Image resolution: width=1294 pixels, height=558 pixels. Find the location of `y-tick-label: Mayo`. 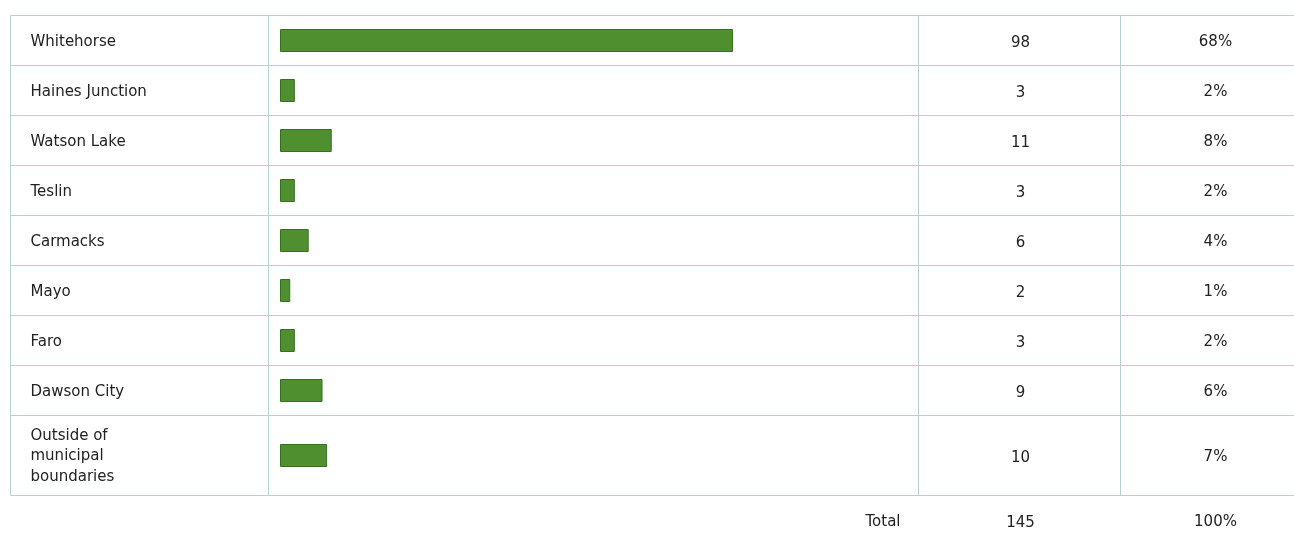

y-tick-label: Mayo is located at coordinates (50, 290).